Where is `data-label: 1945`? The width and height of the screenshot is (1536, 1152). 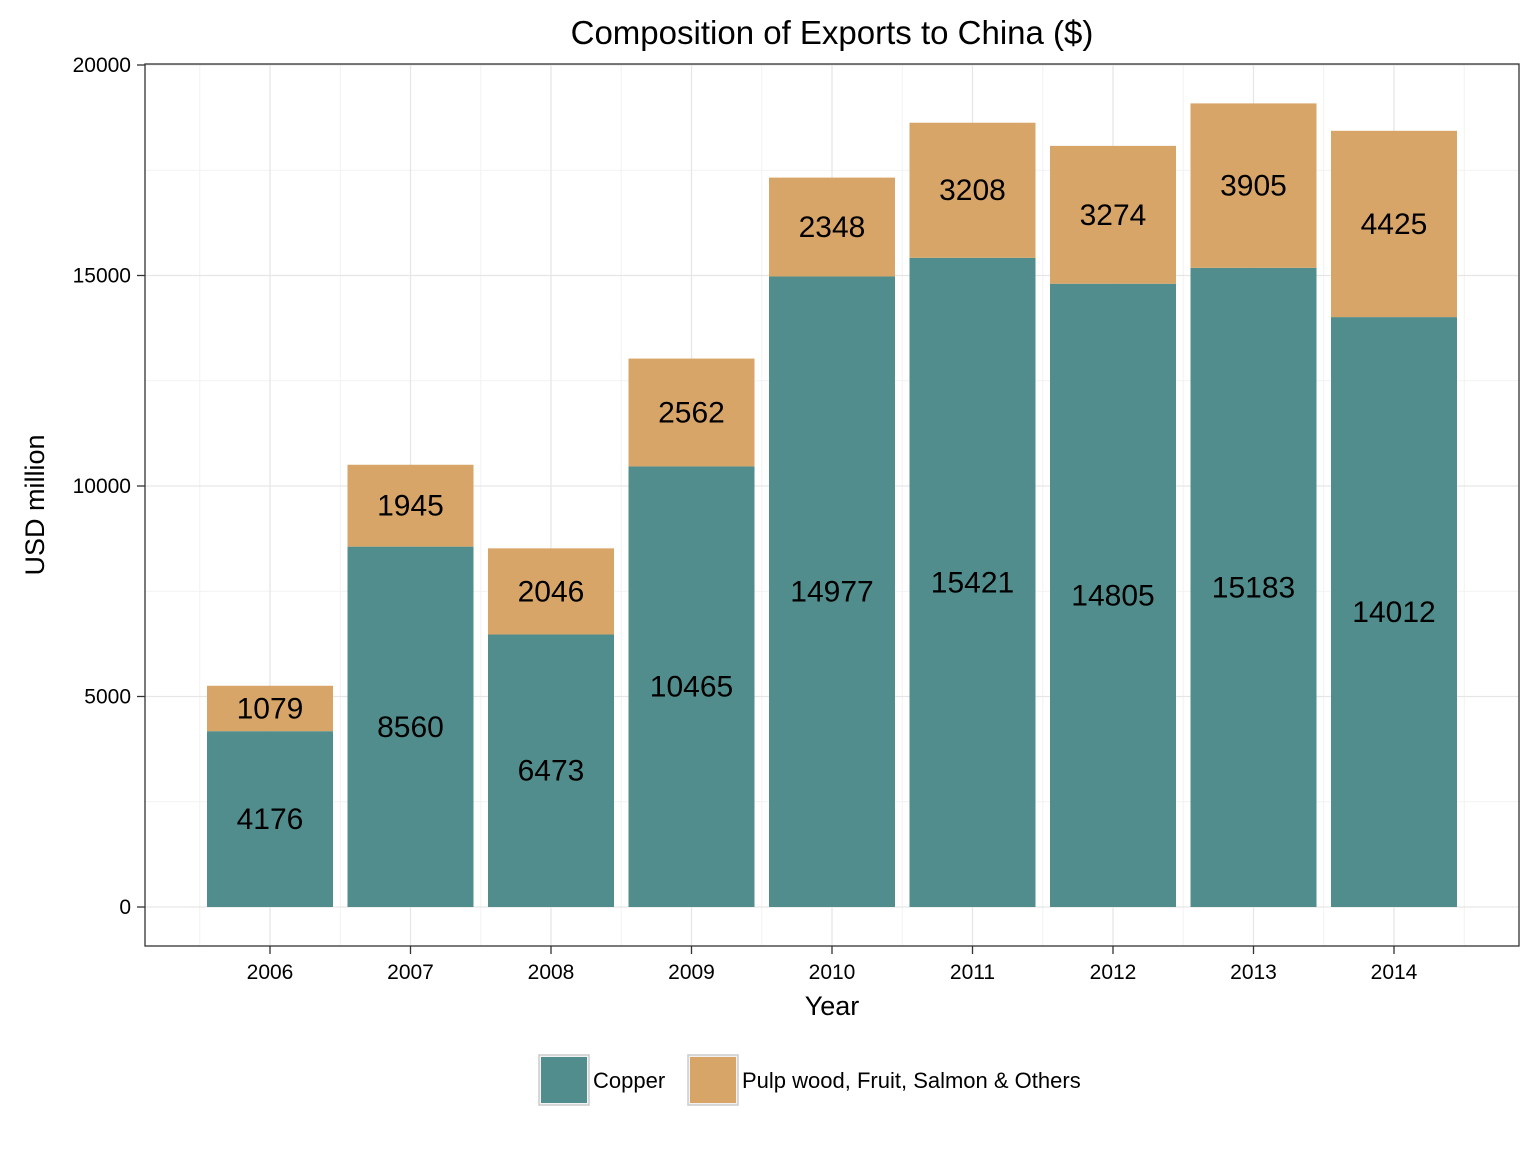
data-label: 1945 is located at coordinates (410, 506).